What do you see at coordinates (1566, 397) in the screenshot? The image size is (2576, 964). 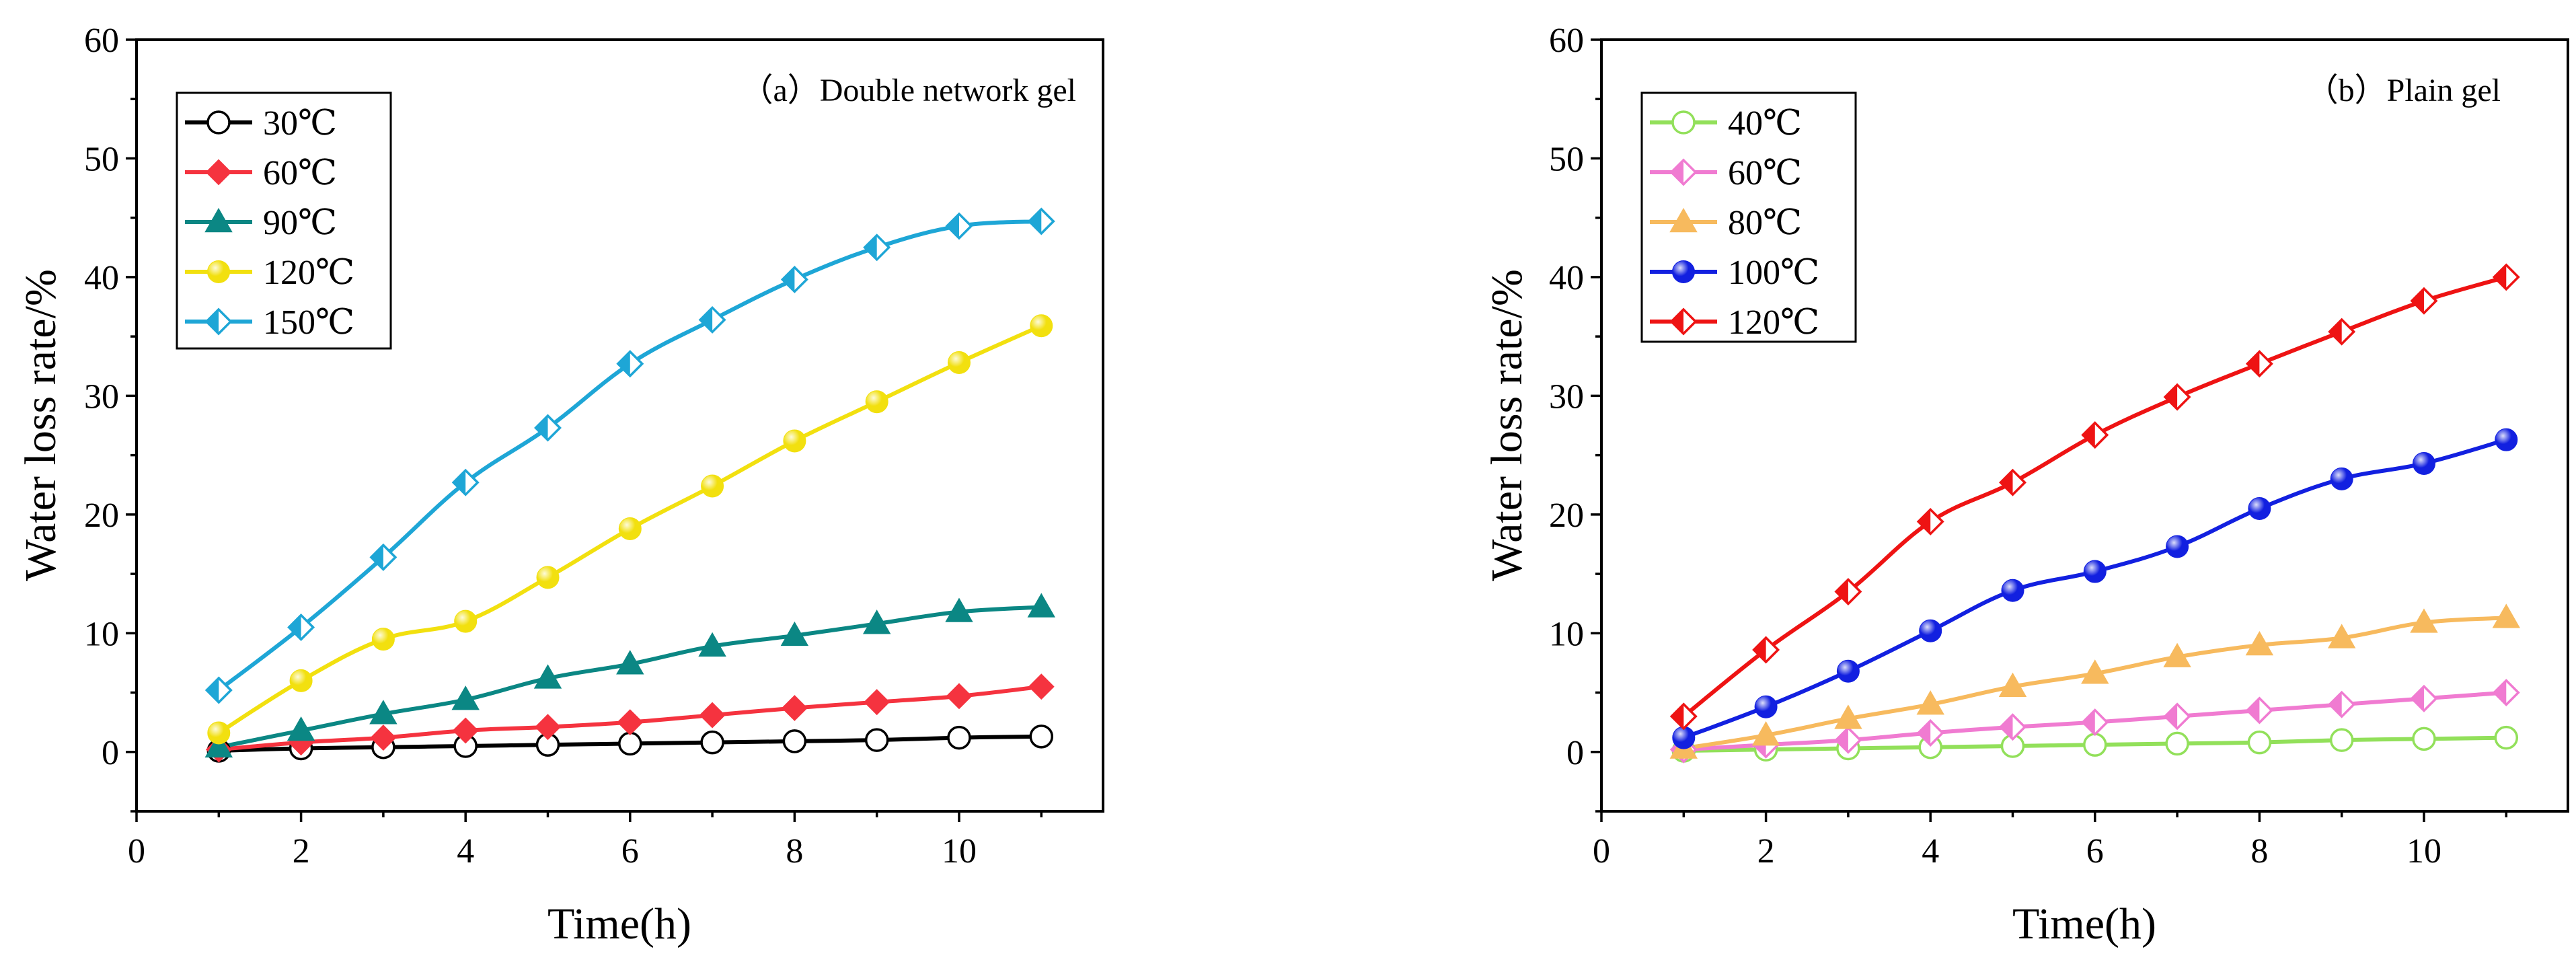 I see `y-tick-label-b-30: 30` at bounding box center [1566, 397].